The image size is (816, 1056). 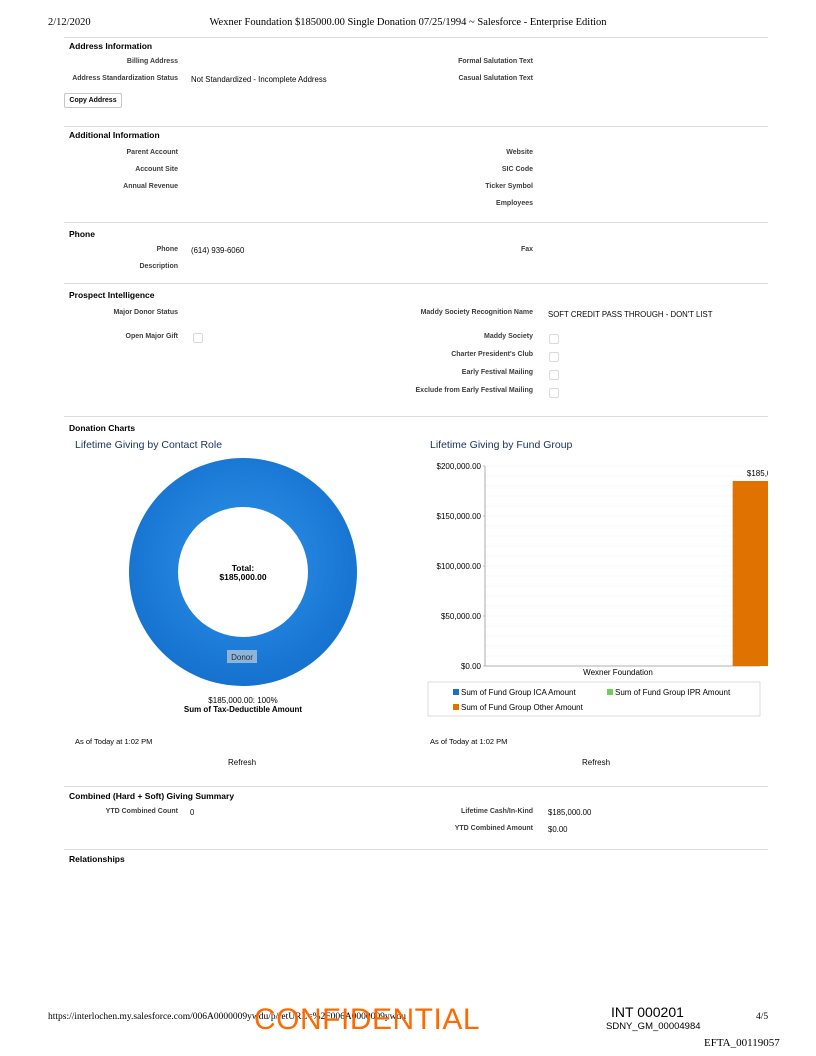 I want to click on section-title-additional: Additional Information, so click(x=114, y=135).